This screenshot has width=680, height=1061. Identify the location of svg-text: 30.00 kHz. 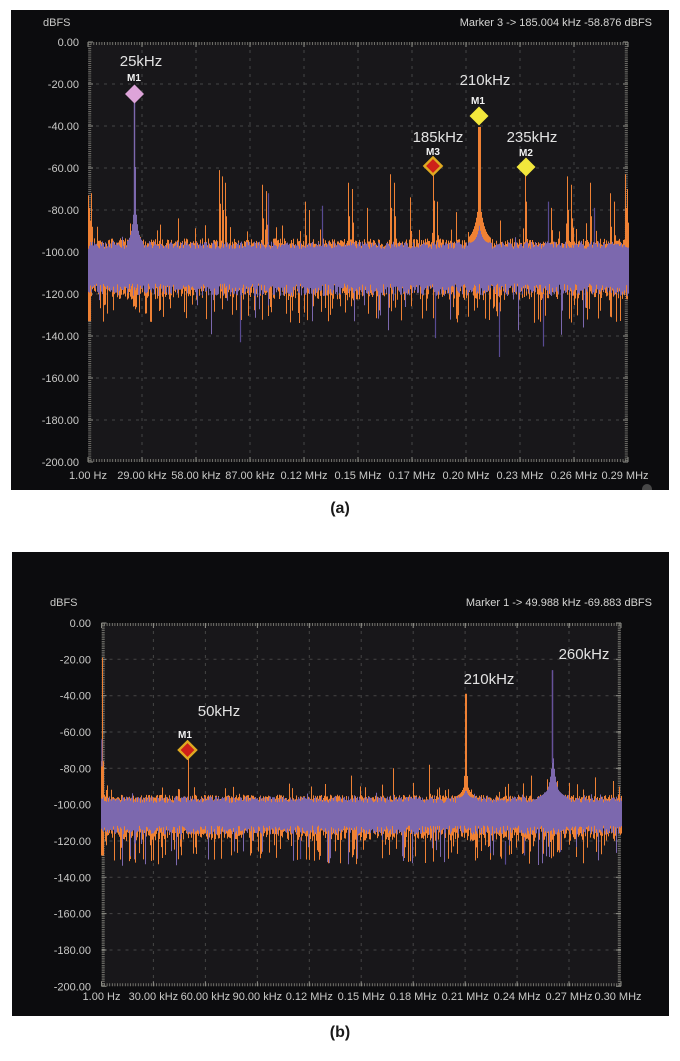
(154, 997).